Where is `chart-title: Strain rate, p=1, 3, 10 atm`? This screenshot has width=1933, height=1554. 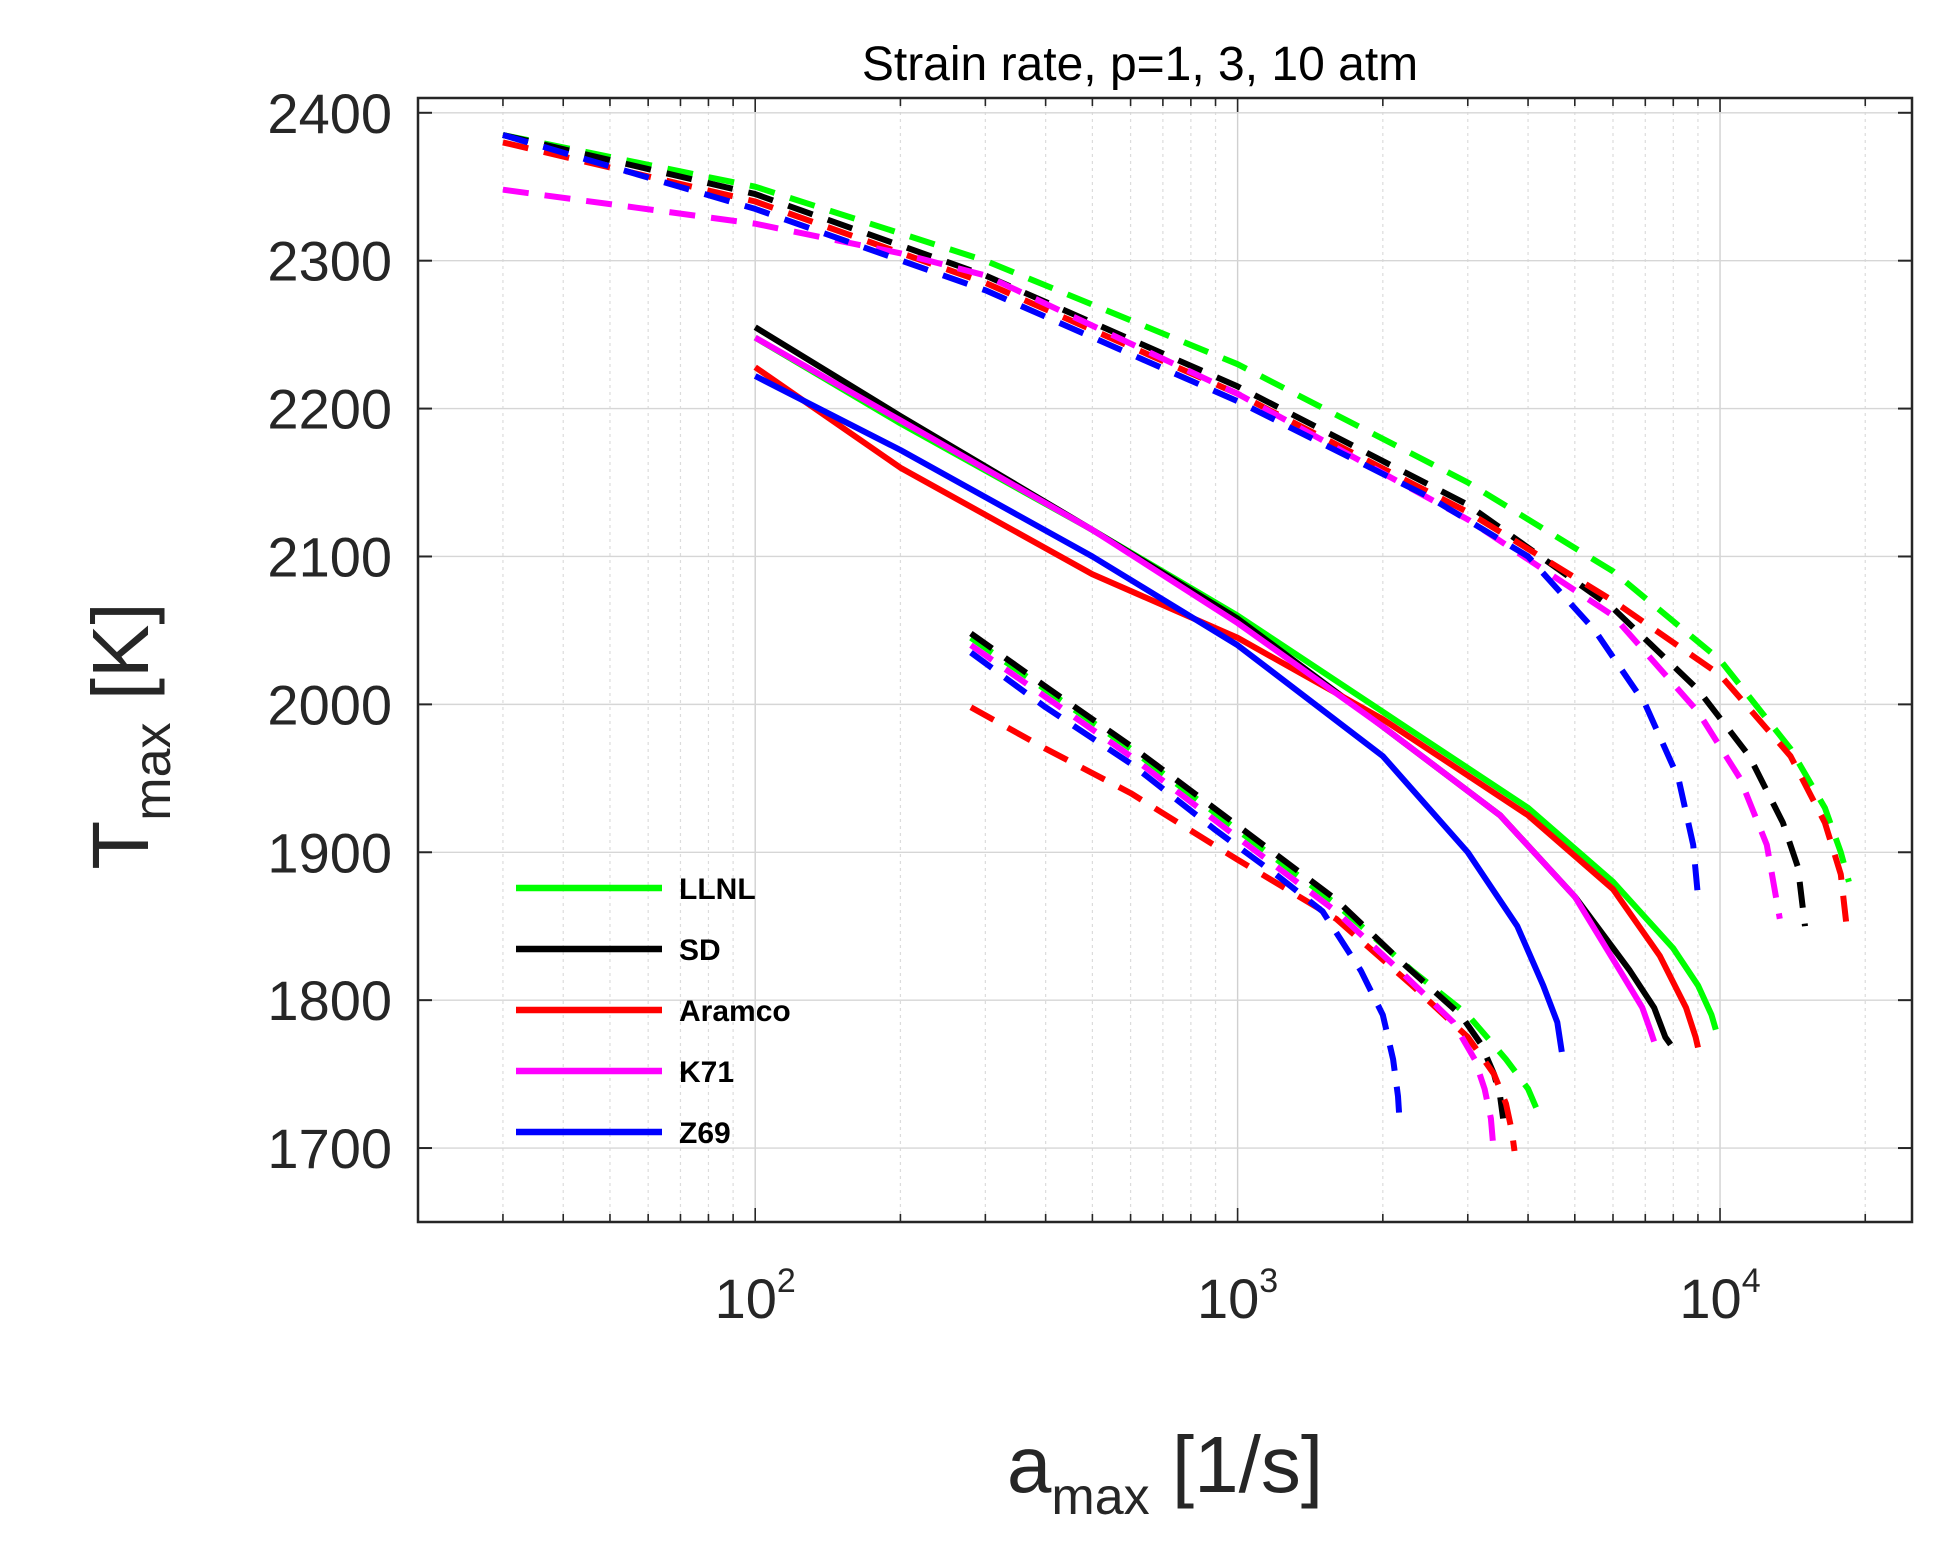 chart-title: Strain rate, p=1, 3, 10 atm is located at coordinates (1140, 64).